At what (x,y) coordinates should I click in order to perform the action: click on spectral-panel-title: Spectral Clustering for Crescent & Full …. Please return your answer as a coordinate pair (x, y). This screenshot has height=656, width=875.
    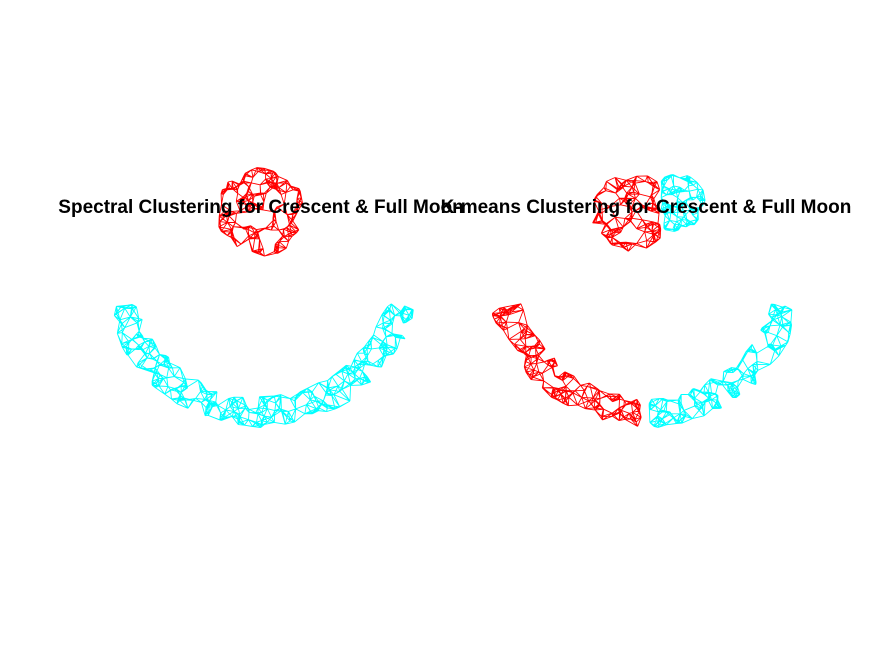
    Looking at the image, I should click on (260, 207).